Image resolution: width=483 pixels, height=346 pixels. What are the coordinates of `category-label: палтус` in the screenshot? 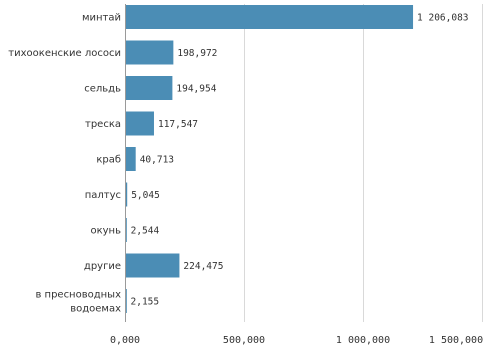 It's located at (103, 195).